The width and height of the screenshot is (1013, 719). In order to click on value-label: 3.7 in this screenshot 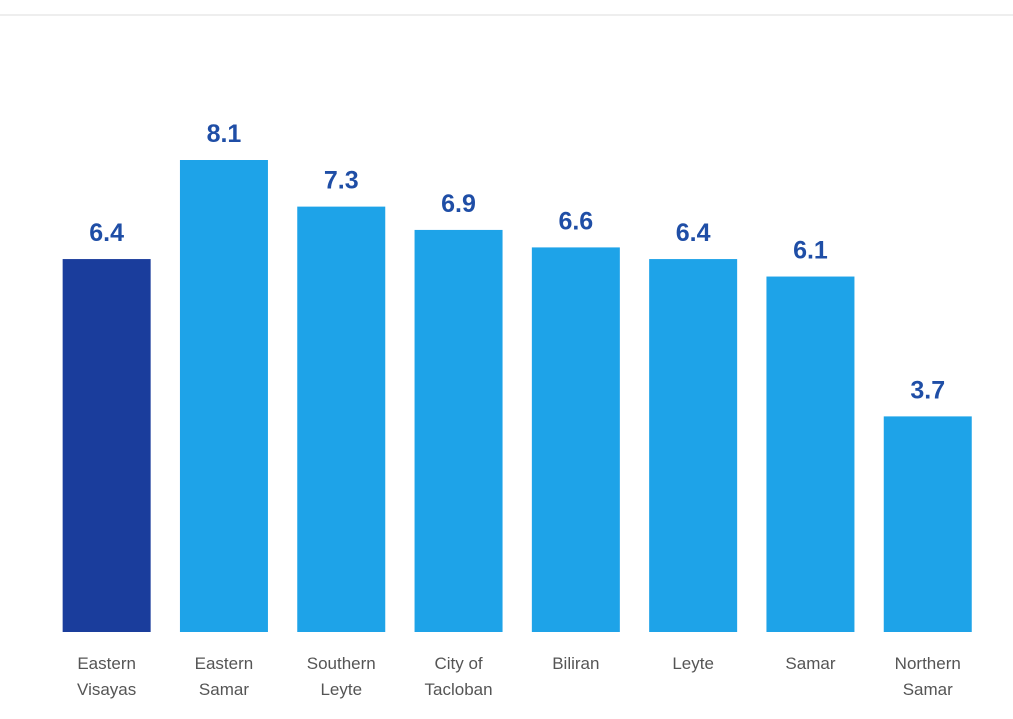, I will do `click(927, 390)`.